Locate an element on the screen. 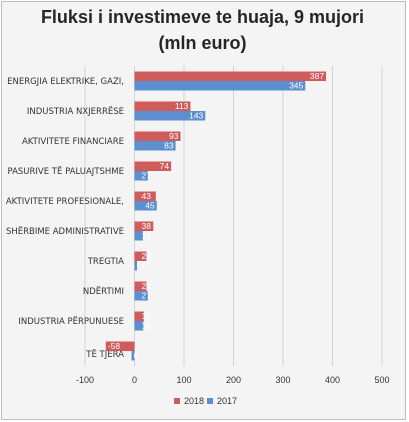 The image size is (409, 422). legend-label-2018: 2018 is located at coordinates (194, 401).